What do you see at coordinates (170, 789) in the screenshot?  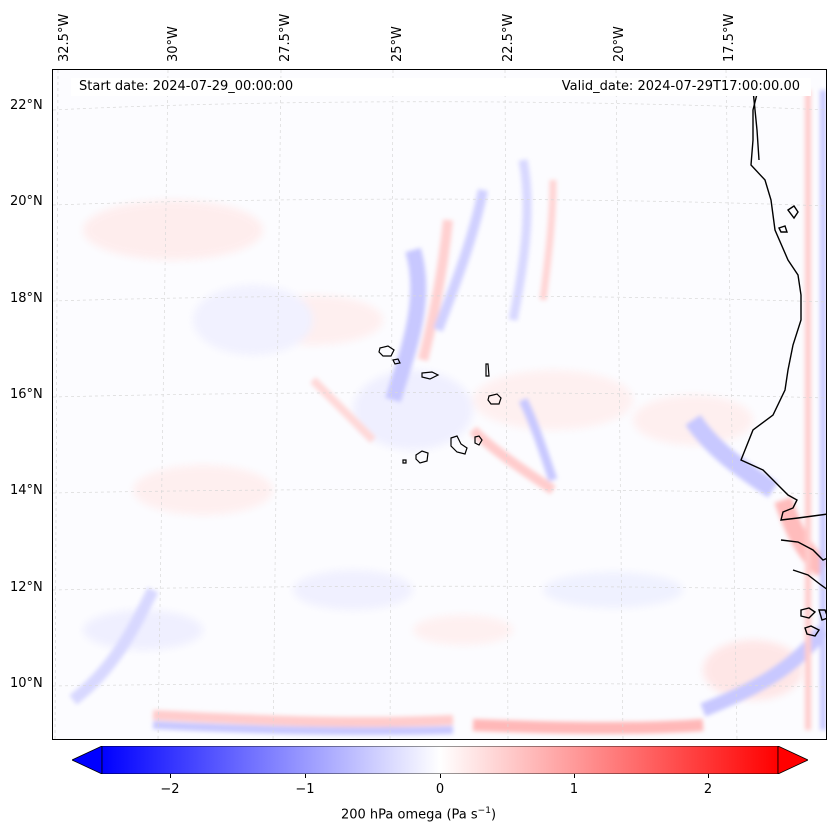 I see `tick-label-neg2: −2` at bounding box center [170, 789].